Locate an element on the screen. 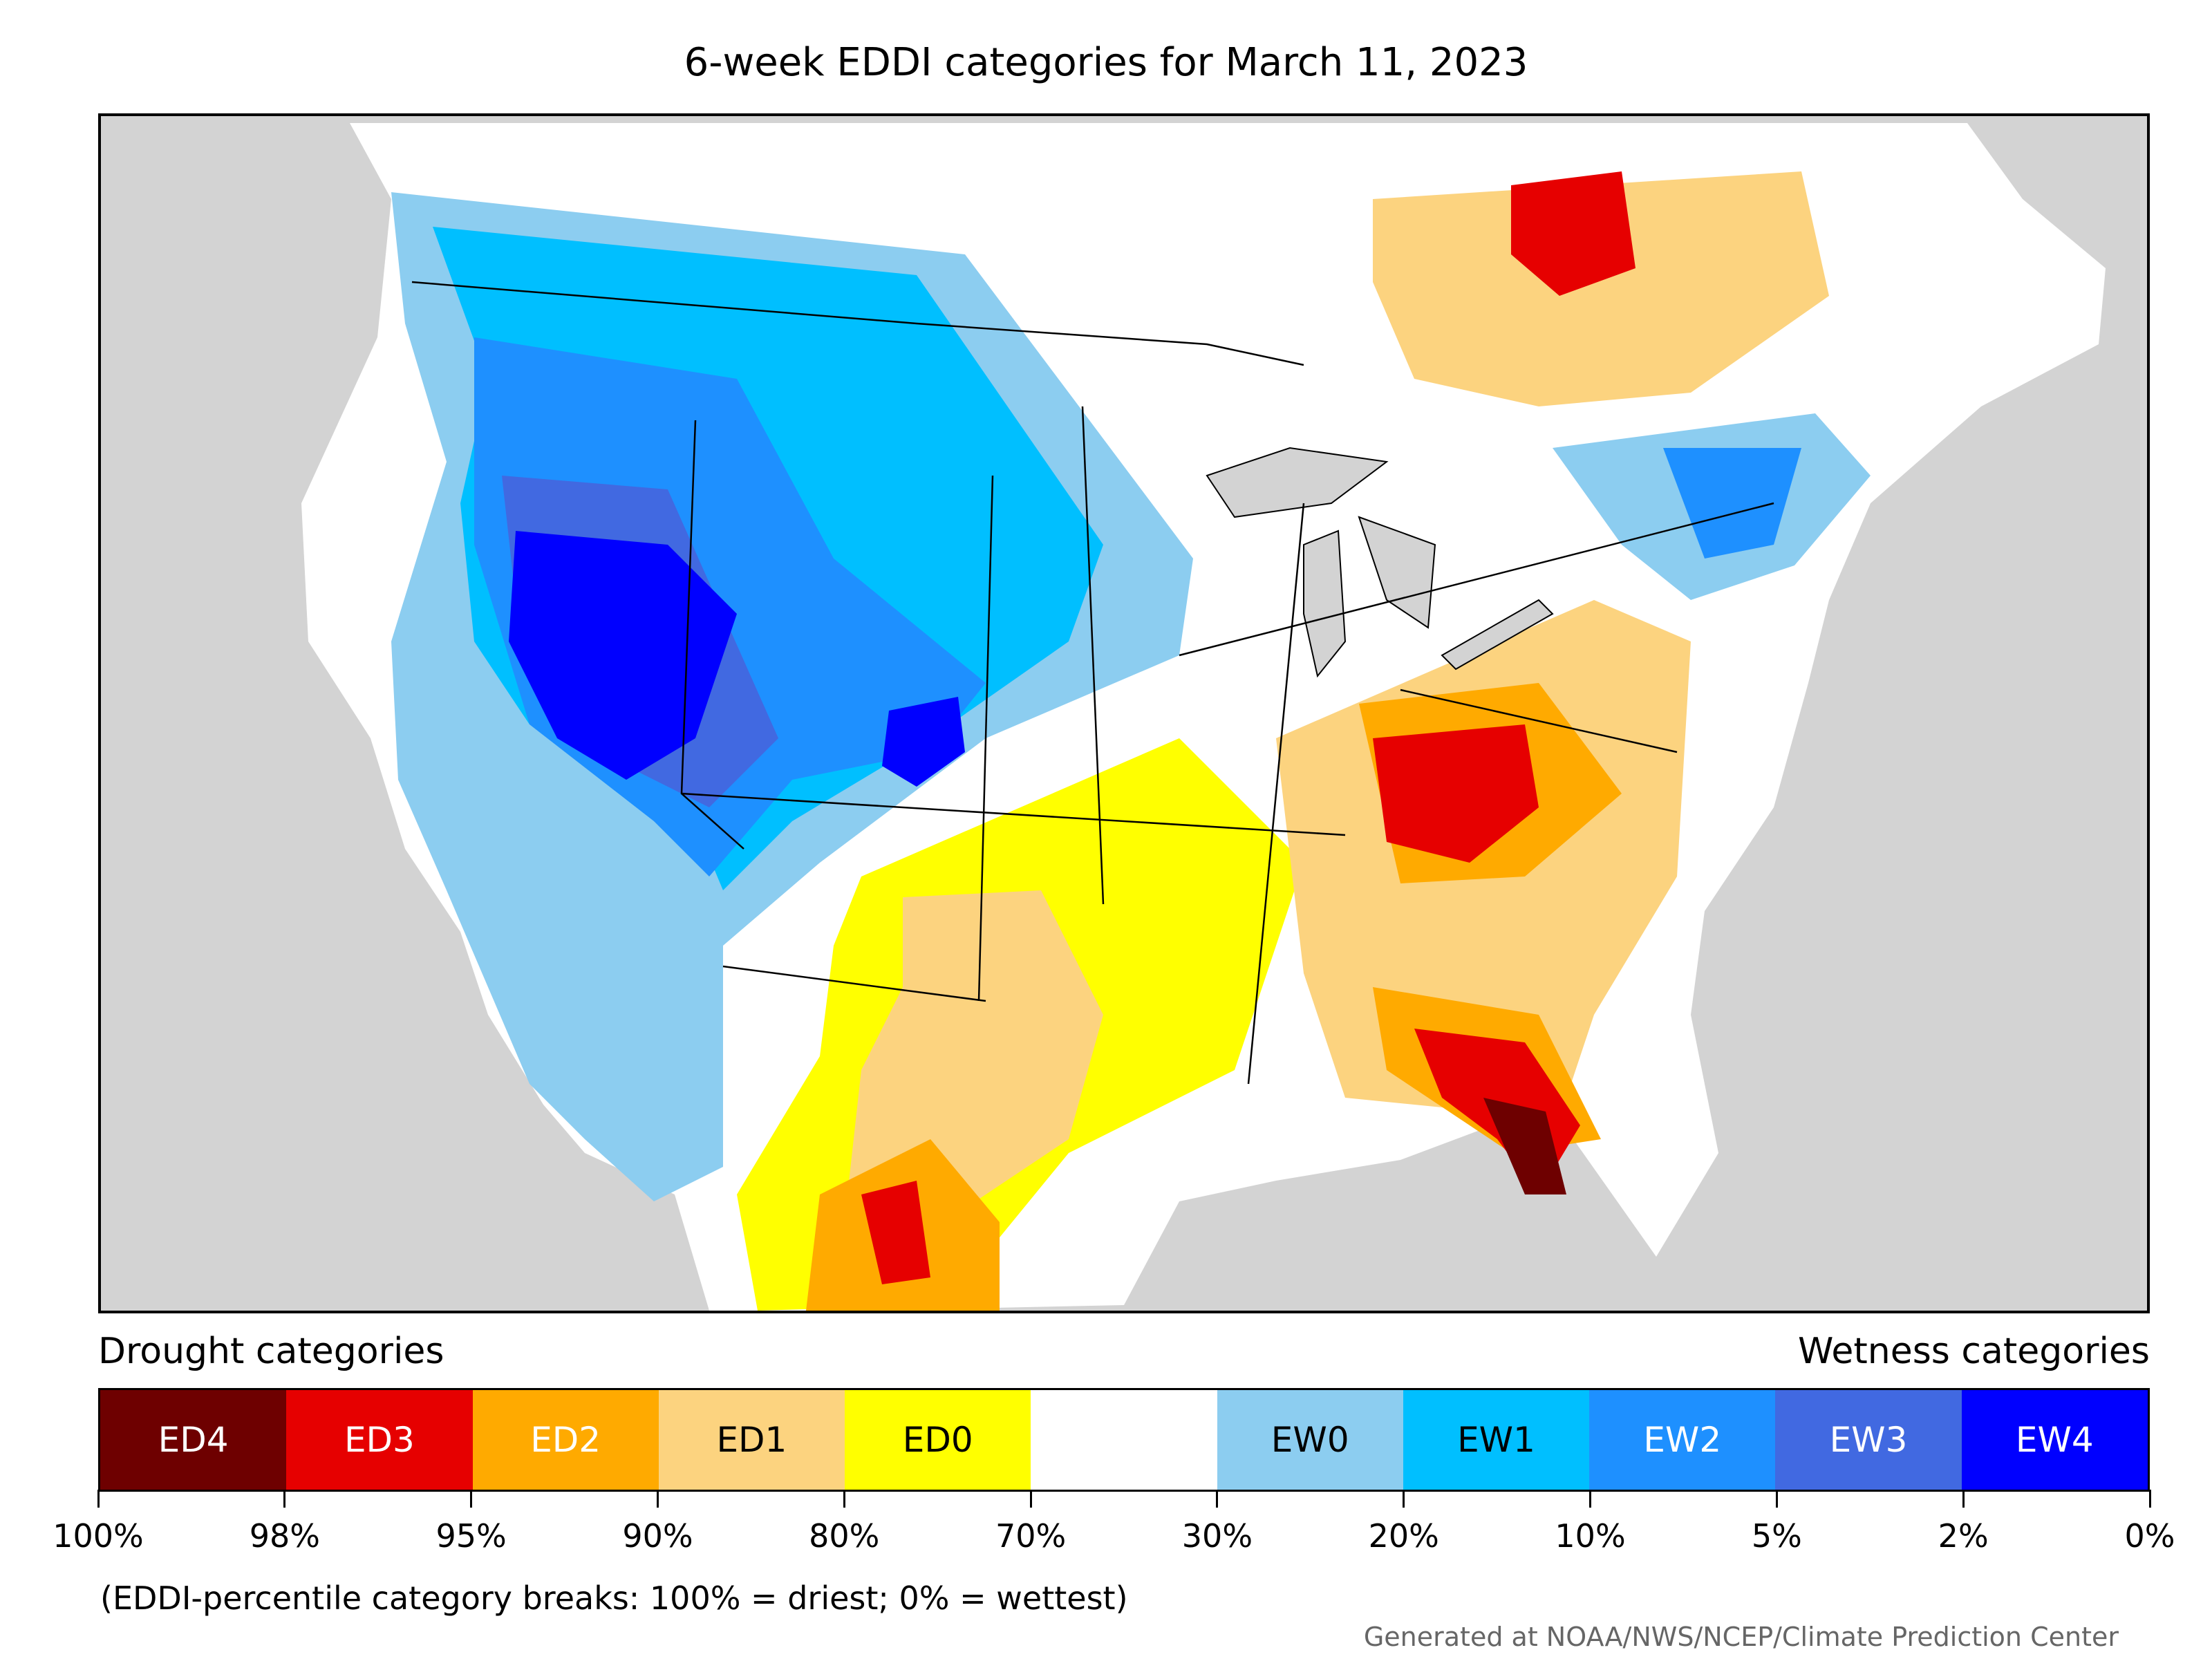  dry-region-ed3-texas is located at coordinates (896, 1232).